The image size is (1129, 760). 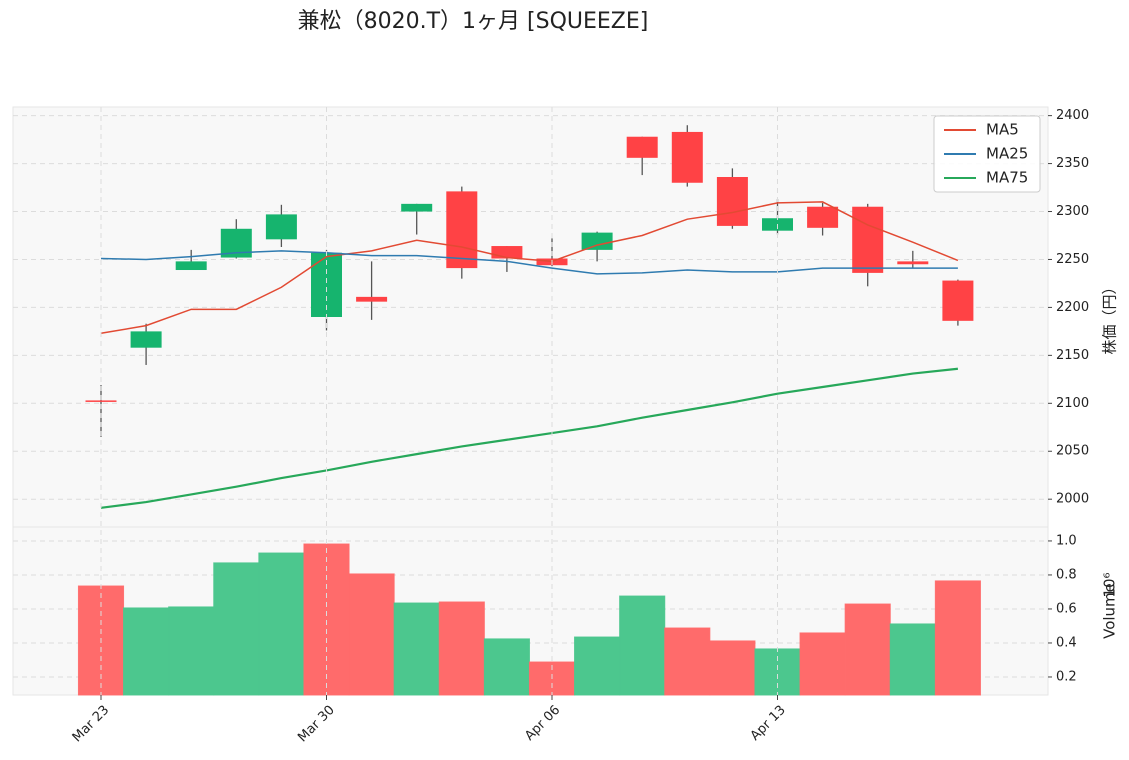 What do you see at coordinates (1002, 130) in the screenshot?
I see `legend-label: MA5` at bounding box center [1002, 130].